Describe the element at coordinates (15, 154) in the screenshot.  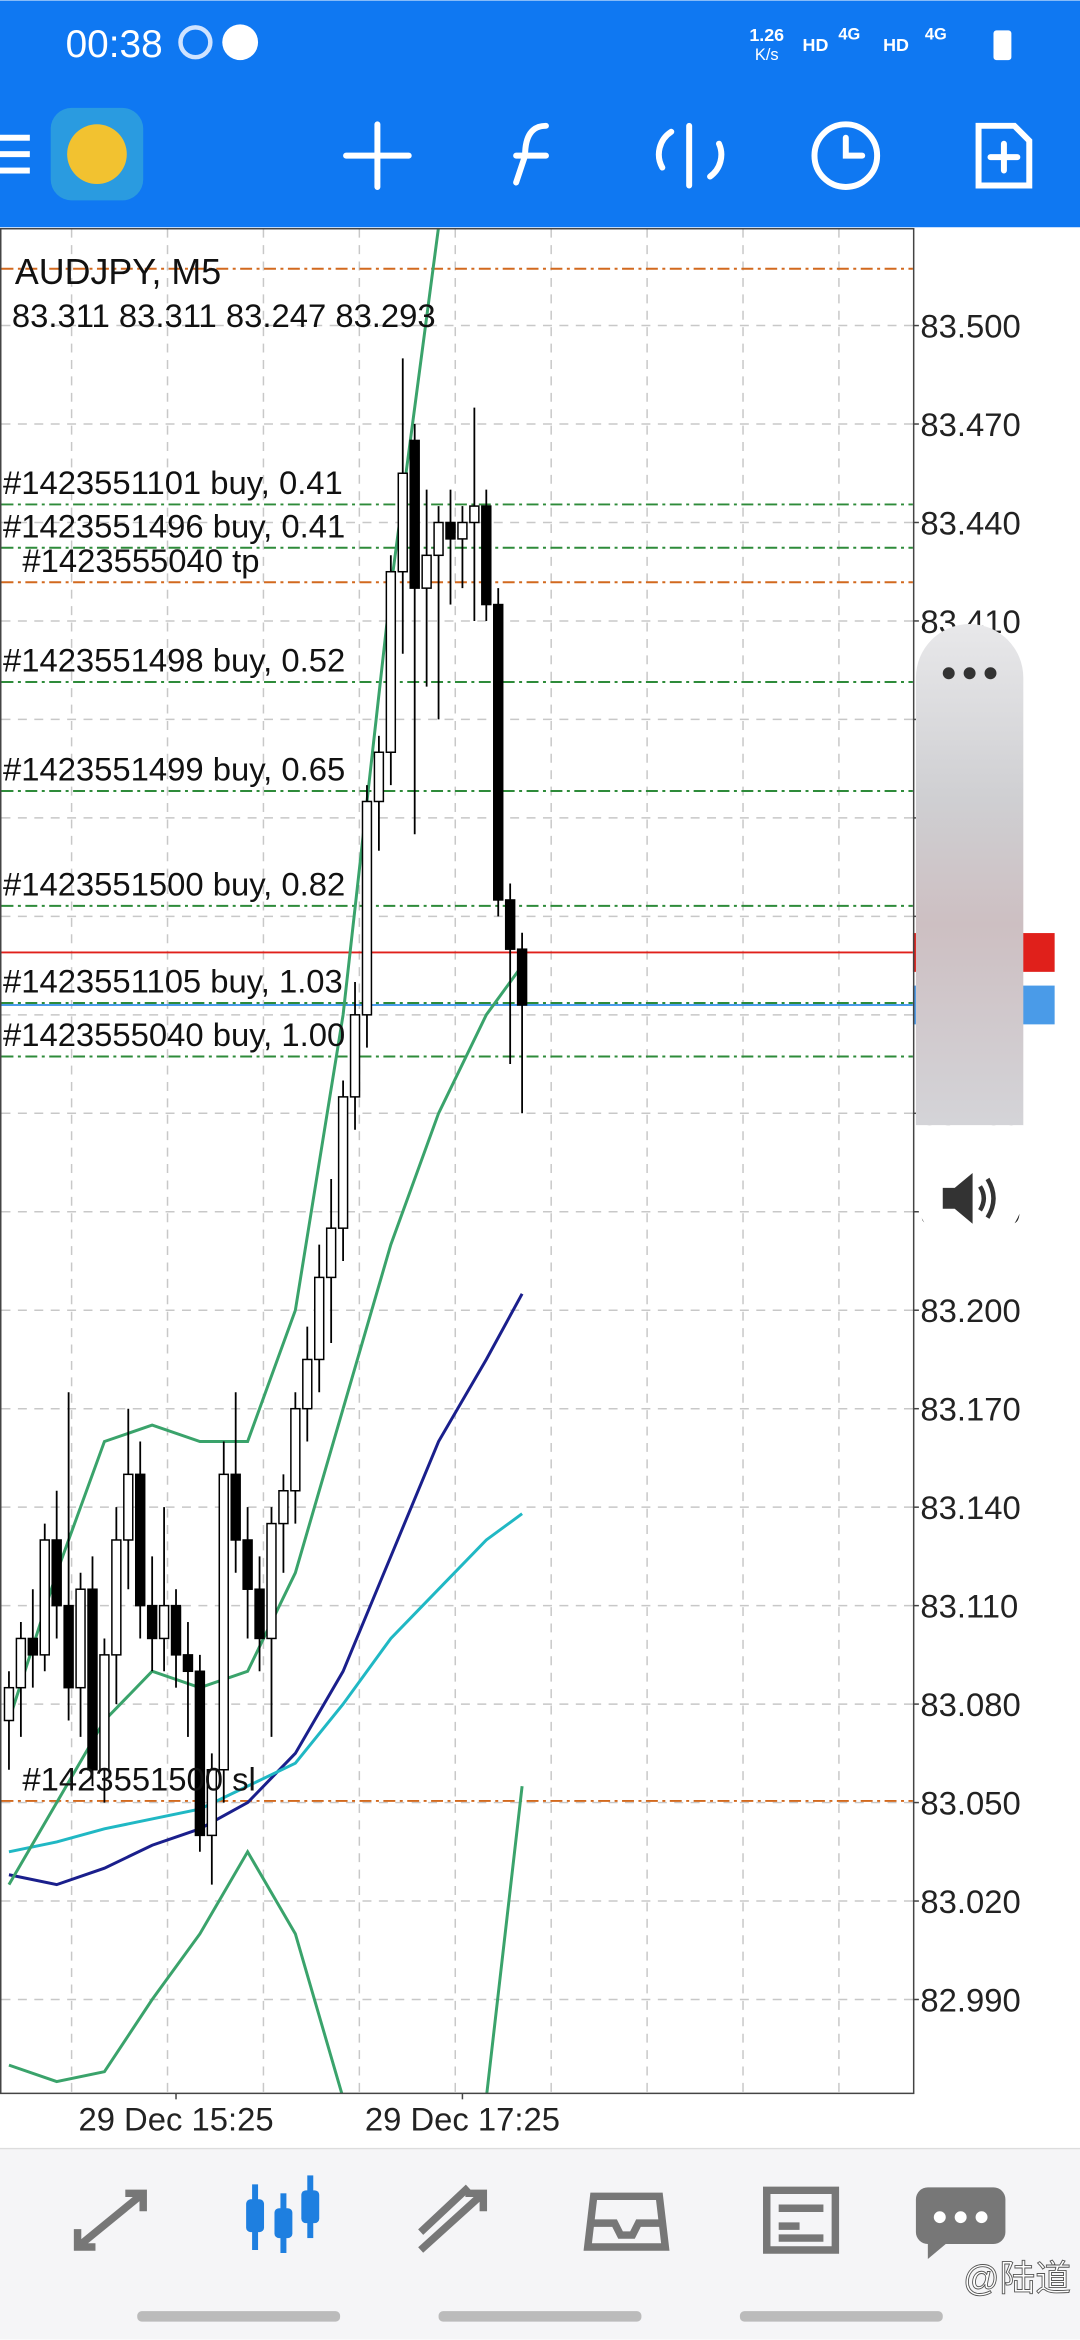
I see `menu-button` at that location.